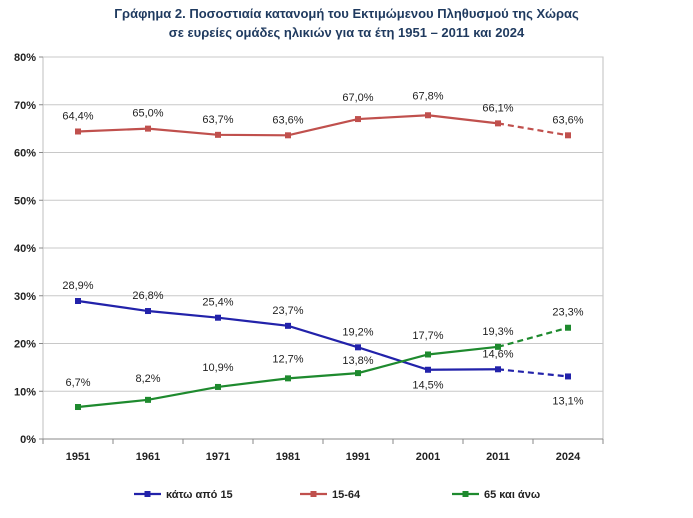 The image size is (693, 518). Describe the element at coordinates (25, 297) in the screenshot. I see `y-tick-label: 30%` at that location.